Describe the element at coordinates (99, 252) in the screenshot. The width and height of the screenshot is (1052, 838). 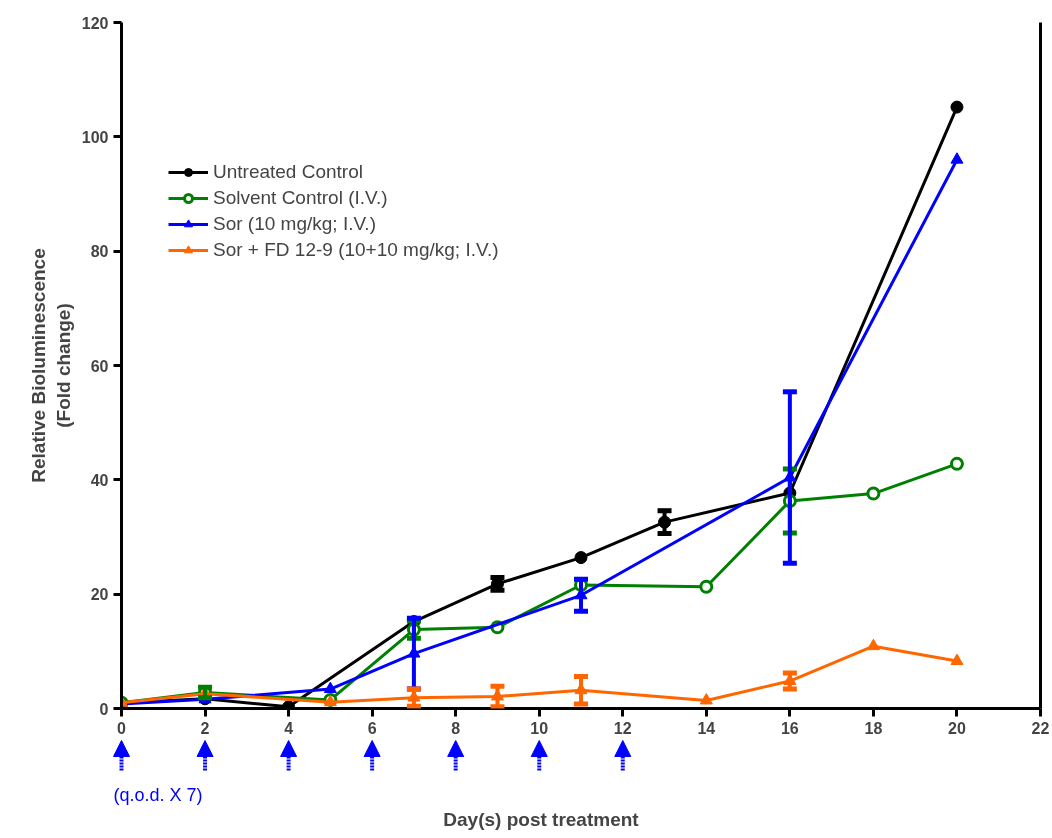
I see `y-tick-label: 80` at that location.